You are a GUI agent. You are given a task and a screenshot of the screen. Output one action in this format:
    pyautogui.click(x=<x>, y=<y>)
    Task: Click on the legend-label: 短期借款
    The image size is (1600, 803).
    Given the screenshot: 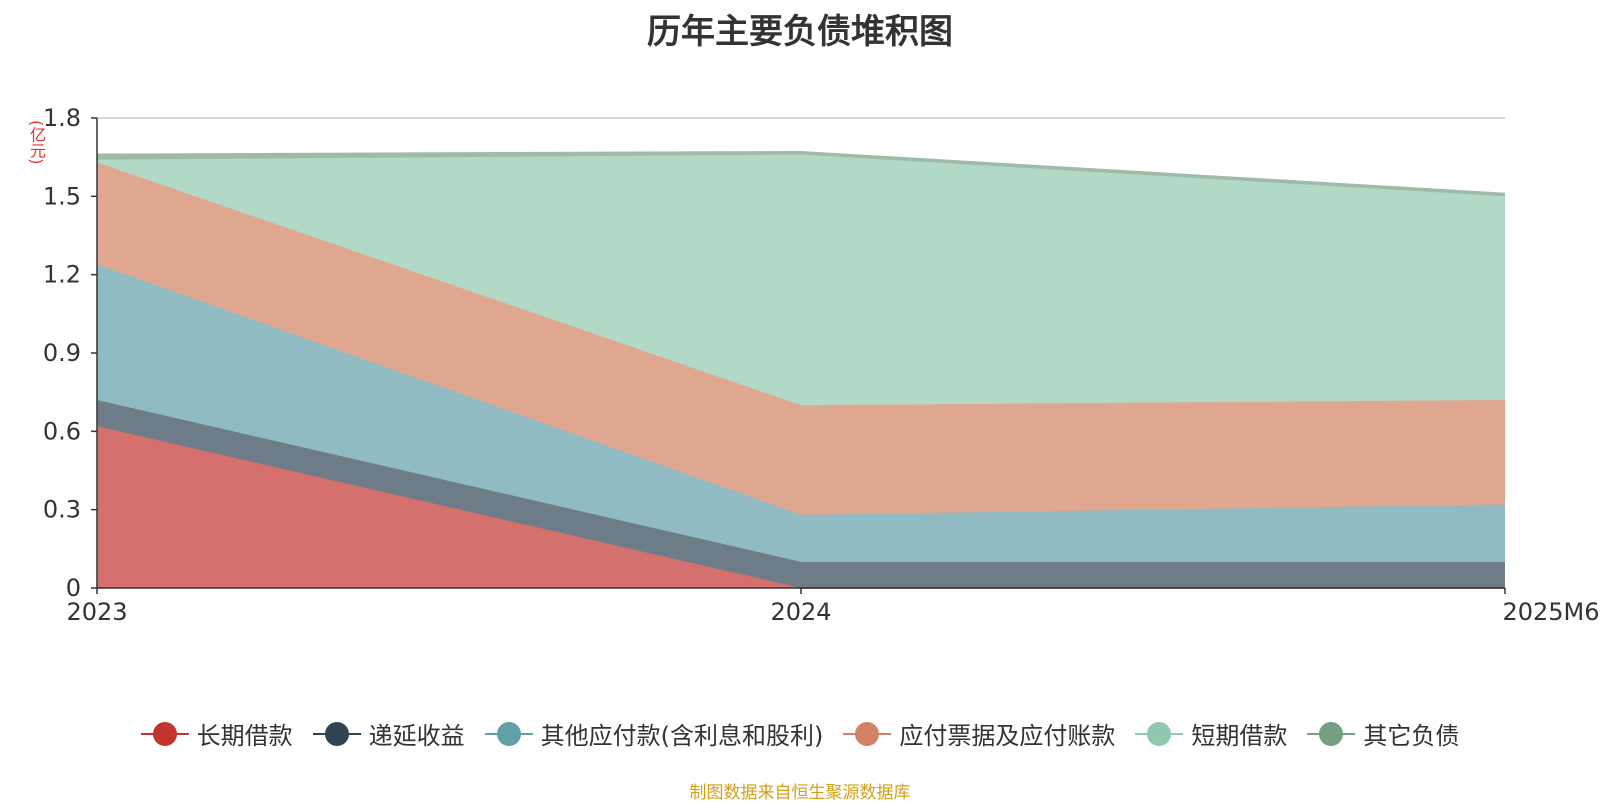 What is the action you would take?
    pyautogui.click(x=1239, y=736)
    